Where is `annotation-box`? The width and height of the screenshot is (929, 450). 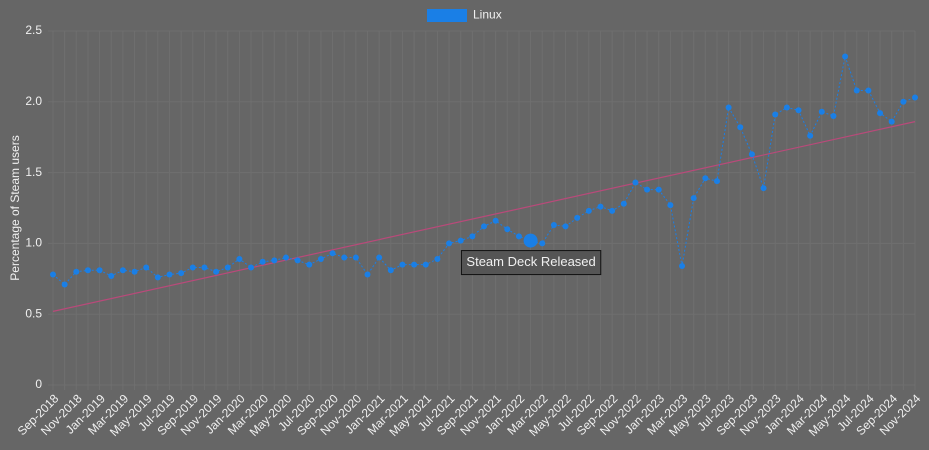 annotation-box is located at coordinates (531, 263).